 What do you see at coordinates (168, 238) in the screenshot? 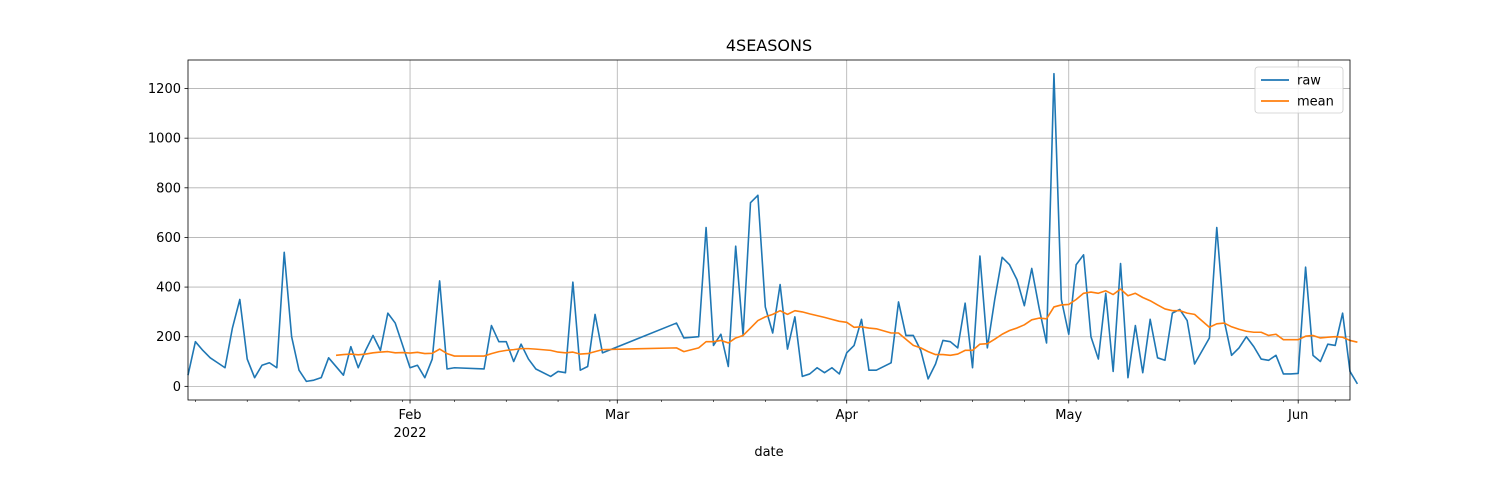
I see `y-tick-label: 600` at bounding box center [168, 238].